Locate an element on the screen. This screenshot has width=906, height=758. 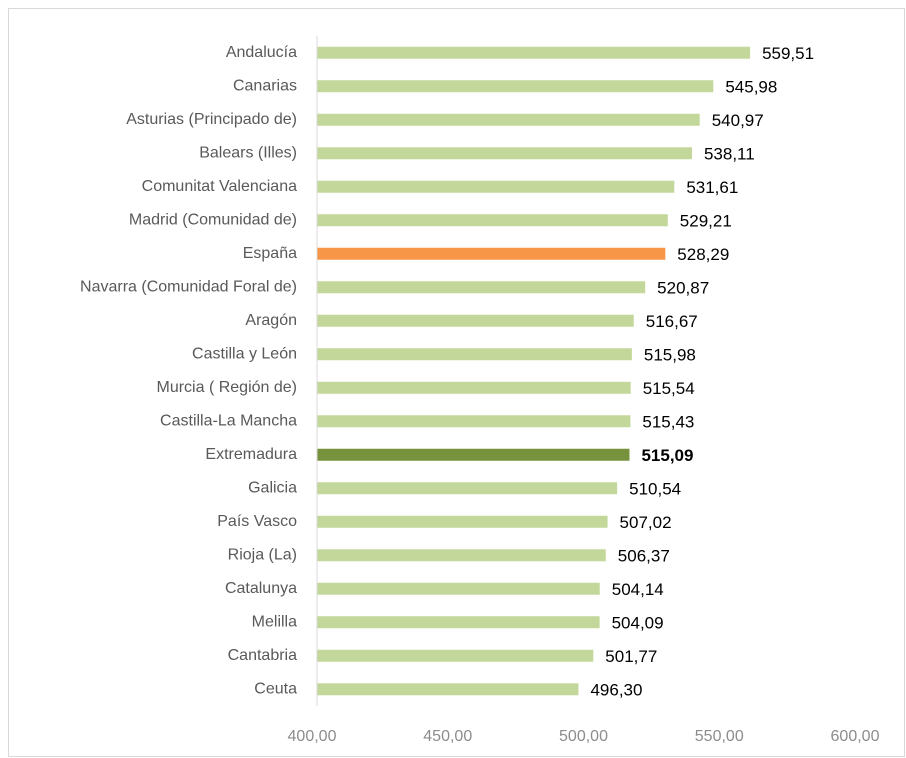
value-label: 559,51 is located at coordinates (788, 53).